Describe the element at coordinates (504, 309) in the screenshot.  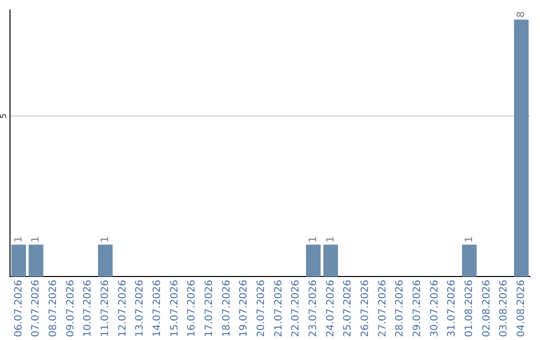
I see `x-tick-label: 03.08.2026` at that location.